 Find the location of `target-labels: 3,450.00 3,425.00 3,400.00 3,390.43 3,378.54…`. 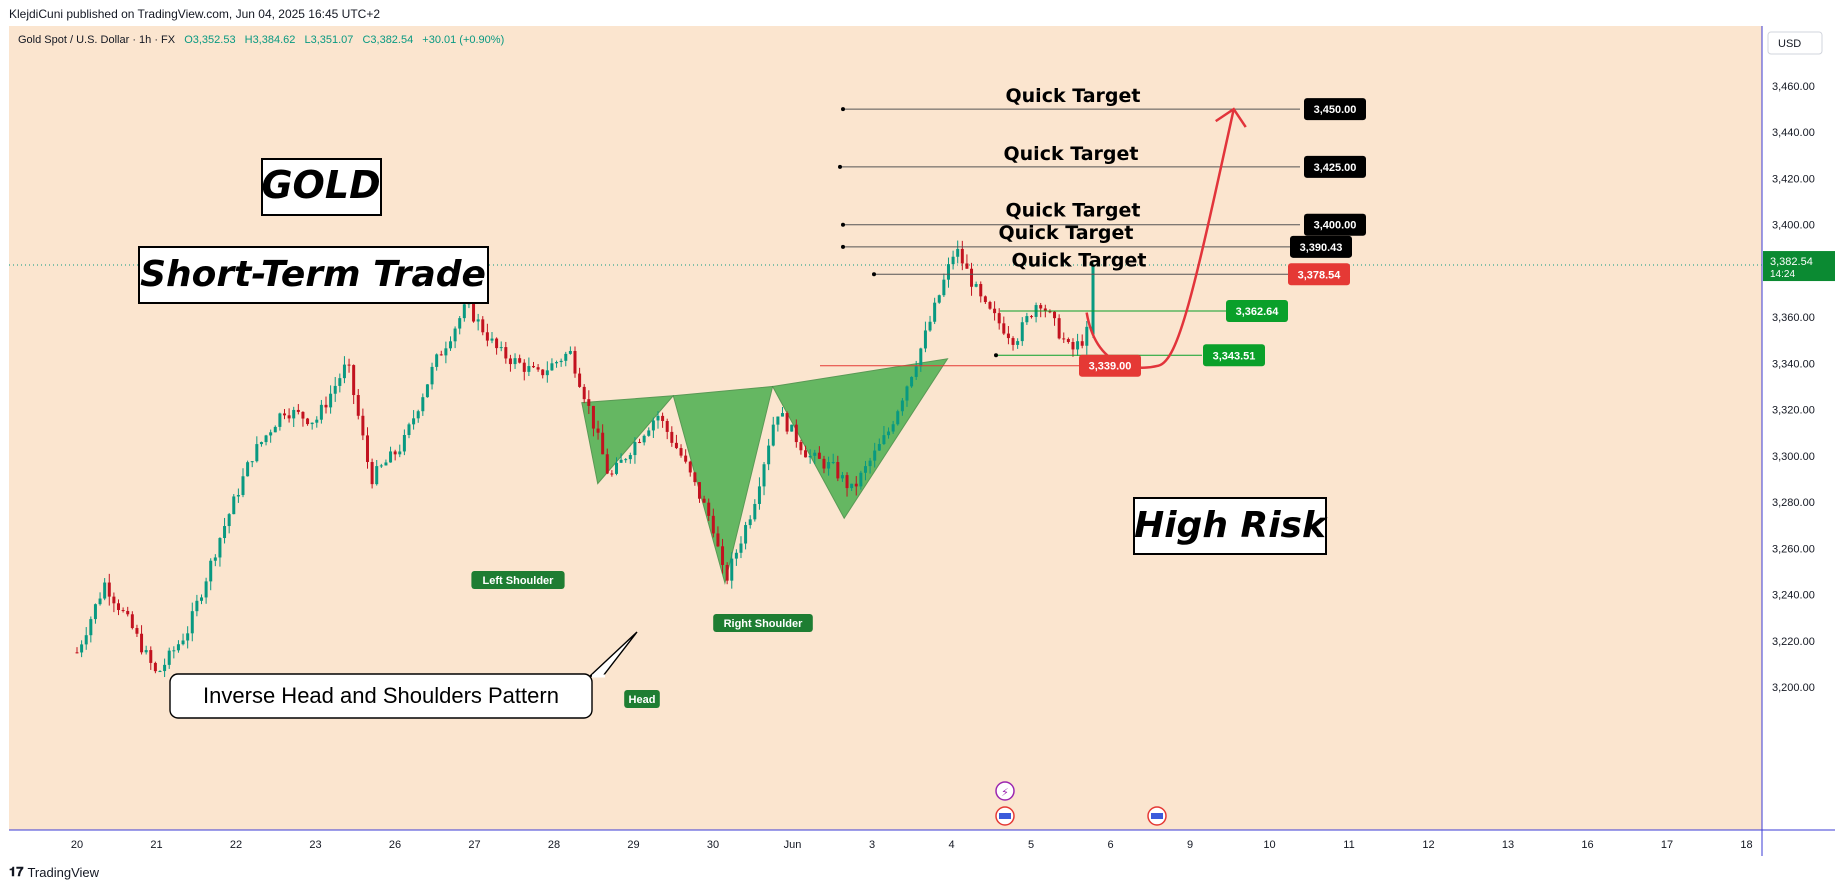

target-labels: 3,450.00 3,425.00 3,400.00 3,390.43 3,378.54… is located at coordinates (1182, 231).